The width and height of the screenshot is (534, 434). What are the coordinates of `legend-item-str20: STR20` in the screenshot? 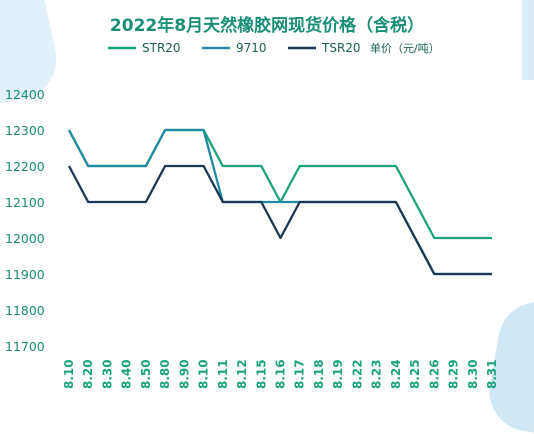 It's located at (144, 48).